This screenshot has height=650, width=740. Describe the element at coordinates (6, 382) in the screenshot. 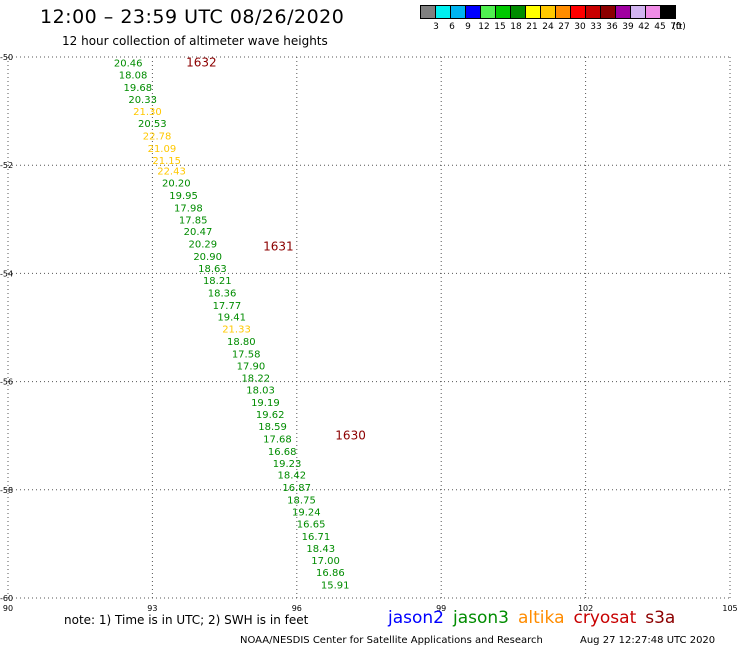

I see `y-tick-label: -56` at that location.